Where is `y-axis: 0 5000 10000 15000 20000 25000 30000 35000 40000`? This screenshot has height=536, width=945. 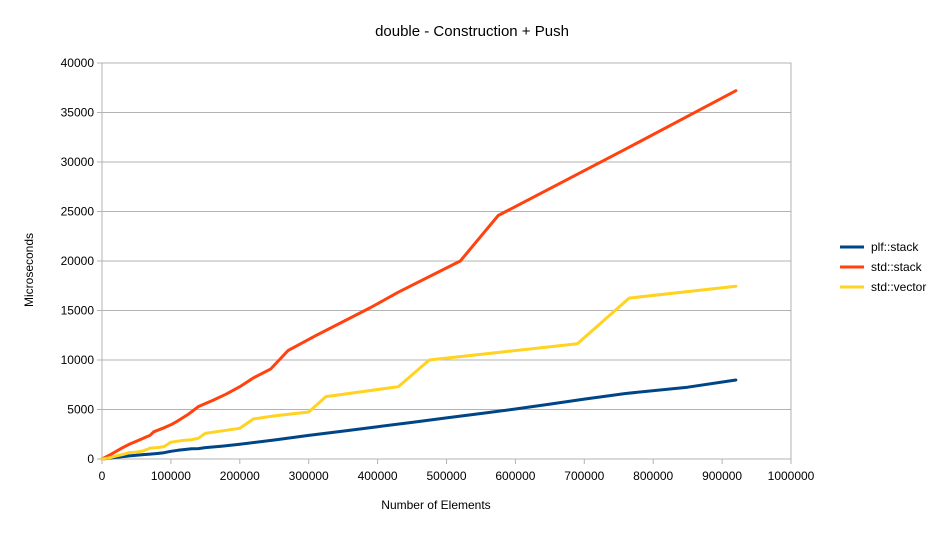 y-axis: 0 5000 10000 15000 20000 25000 30000 35000 40000 is located at coordinates (81, 261).